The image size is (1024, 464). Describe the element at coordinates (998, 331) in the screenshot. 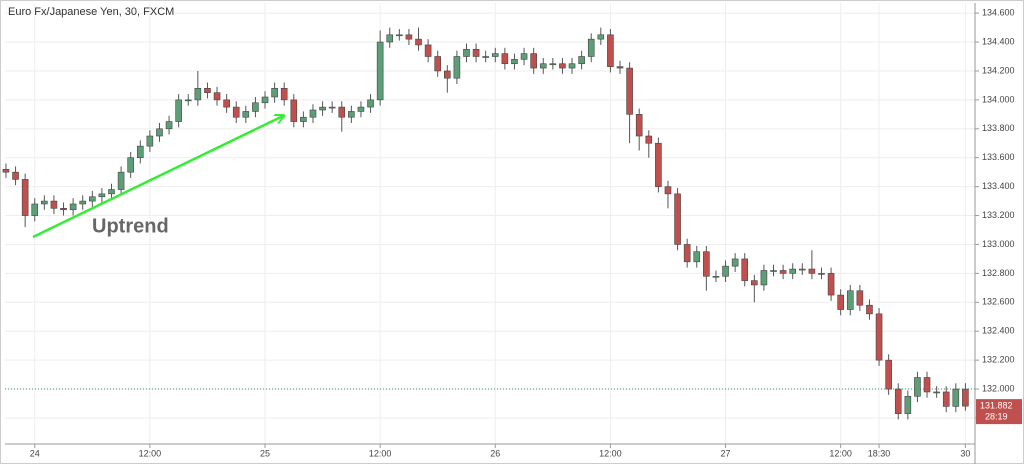

I see `y-tick-label: 132.400` at that location.